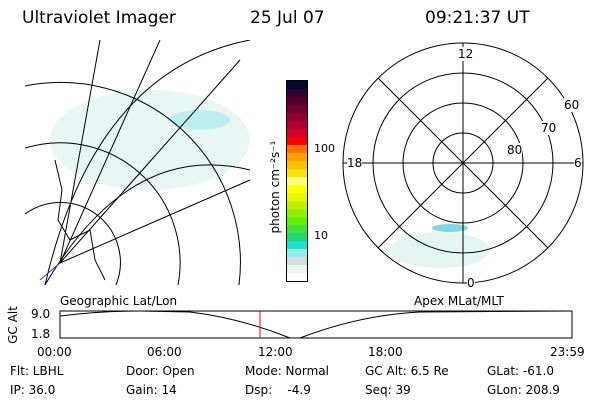 The width and height of the screenshot is (600, 400). I want to click on mode-info: Mode: Normal, so click(287, 371).